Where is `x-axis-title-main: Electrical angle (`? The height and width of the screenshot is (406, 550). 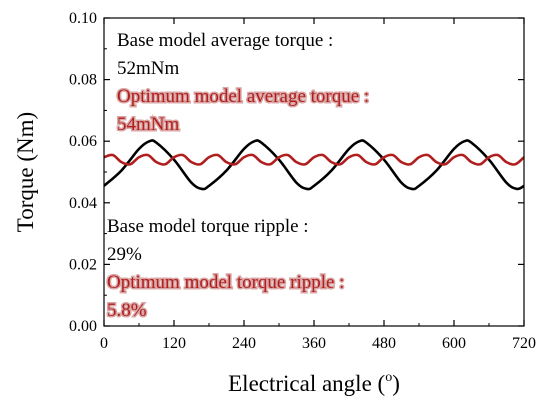
x-axis-title-main: Electrical angle ( is located at coordinates (306, 383).